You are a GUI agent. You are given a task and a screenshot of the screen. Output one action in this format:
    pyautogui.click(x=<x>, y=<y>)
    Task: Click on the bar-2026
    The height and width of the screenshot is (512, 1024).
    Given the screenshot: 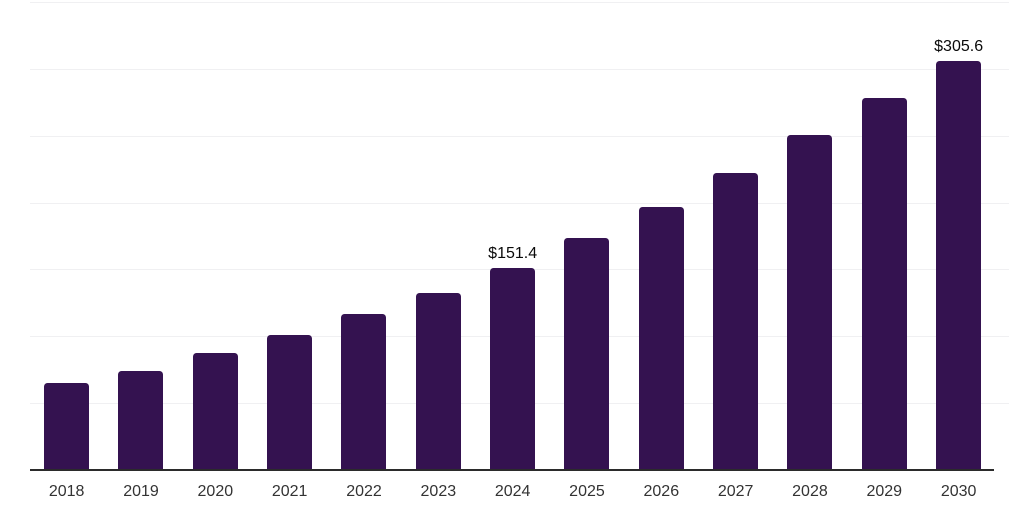 What is the action you would take?
    pyautogui.click(x=661, y=338)
    